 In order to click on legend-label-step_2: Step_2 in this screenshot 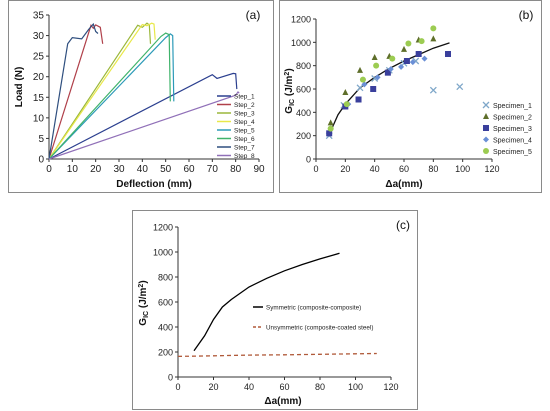, I will do `click(244, 105)`.